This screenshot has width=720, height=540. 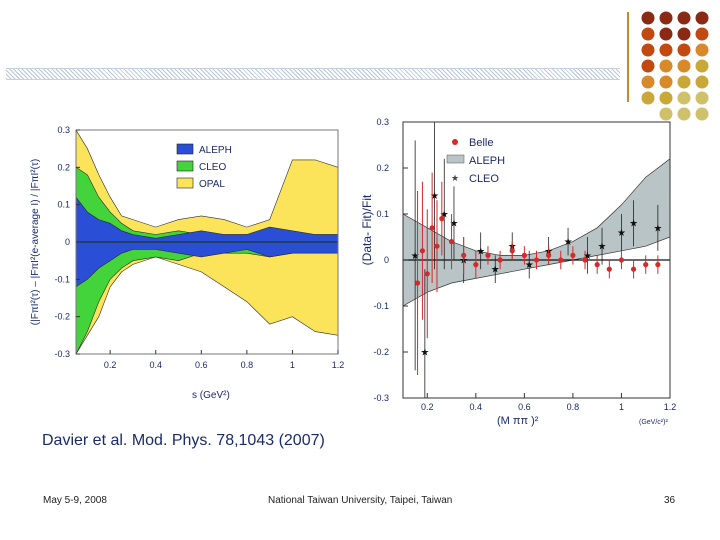 I want to click on decorative-line, so click(x=628, y=57).